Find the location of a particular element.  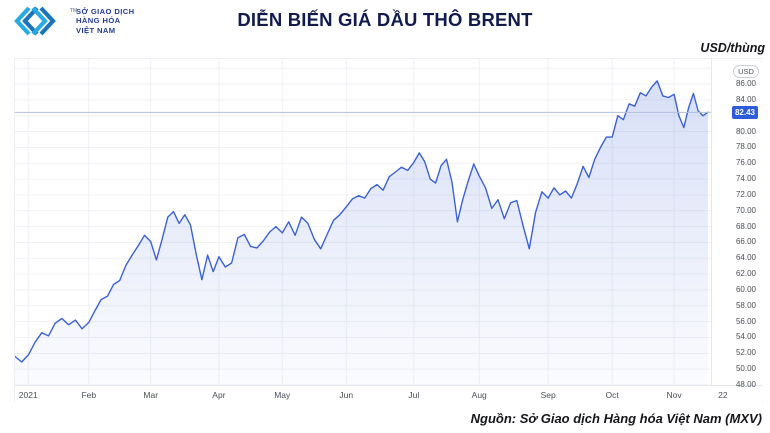

mxv-logo-mark: TM is located at coordinates (44, 21).